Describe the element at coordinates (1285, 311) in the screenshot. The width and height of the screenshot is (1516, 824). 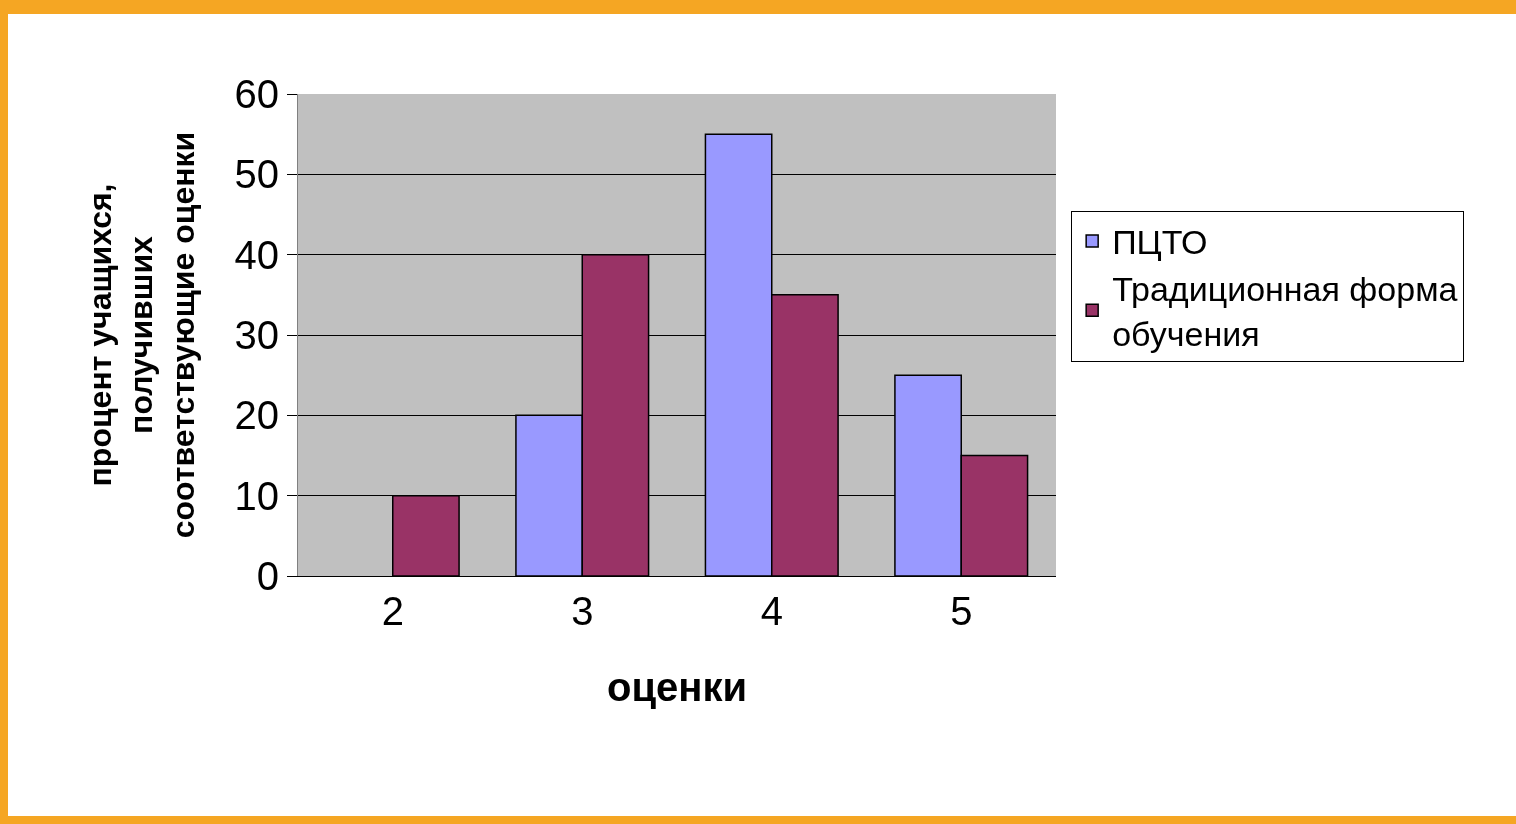
I see `legend-label: Традиционная форма обучения` at that location.